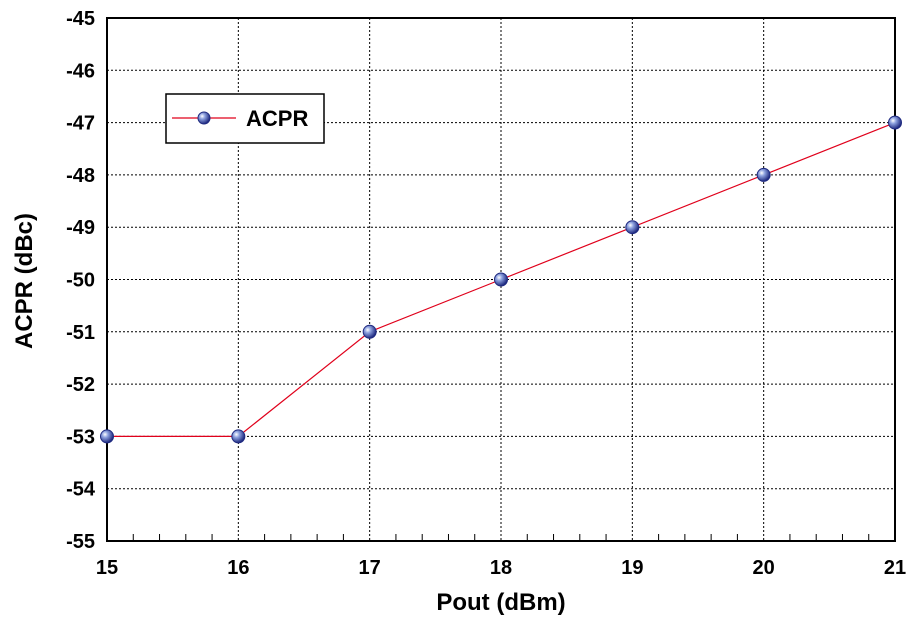  Describe the element at coordinates (80, 437) in the screenshot. I see `y-tick-label: -53` at that location.